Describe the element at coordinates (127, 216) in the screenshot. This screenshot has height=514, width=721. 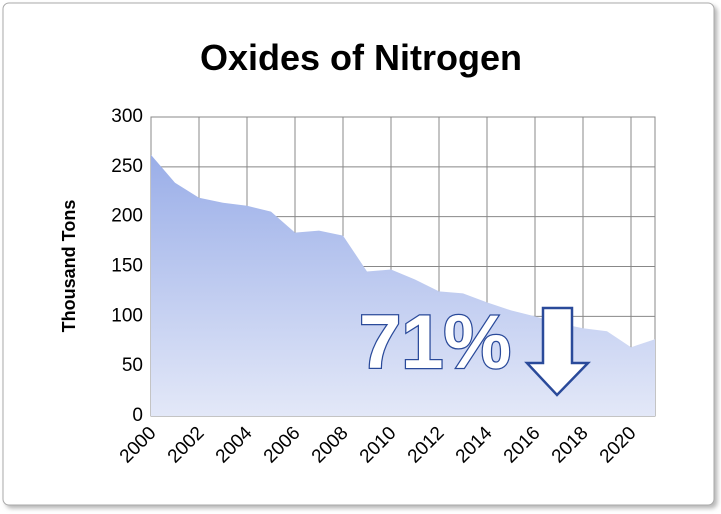
I see `y-tick-label: 200` at that location.